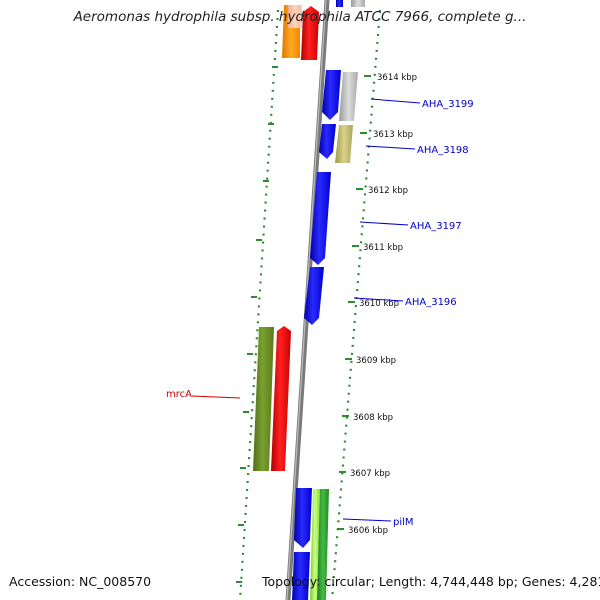 Image resolution: width=600 pixels, height=600 pixels. What do you see at coordinates (393, 135) in the screenshot?
I see `tick-label: 3613 kbp` at bounding box center [393, 135].